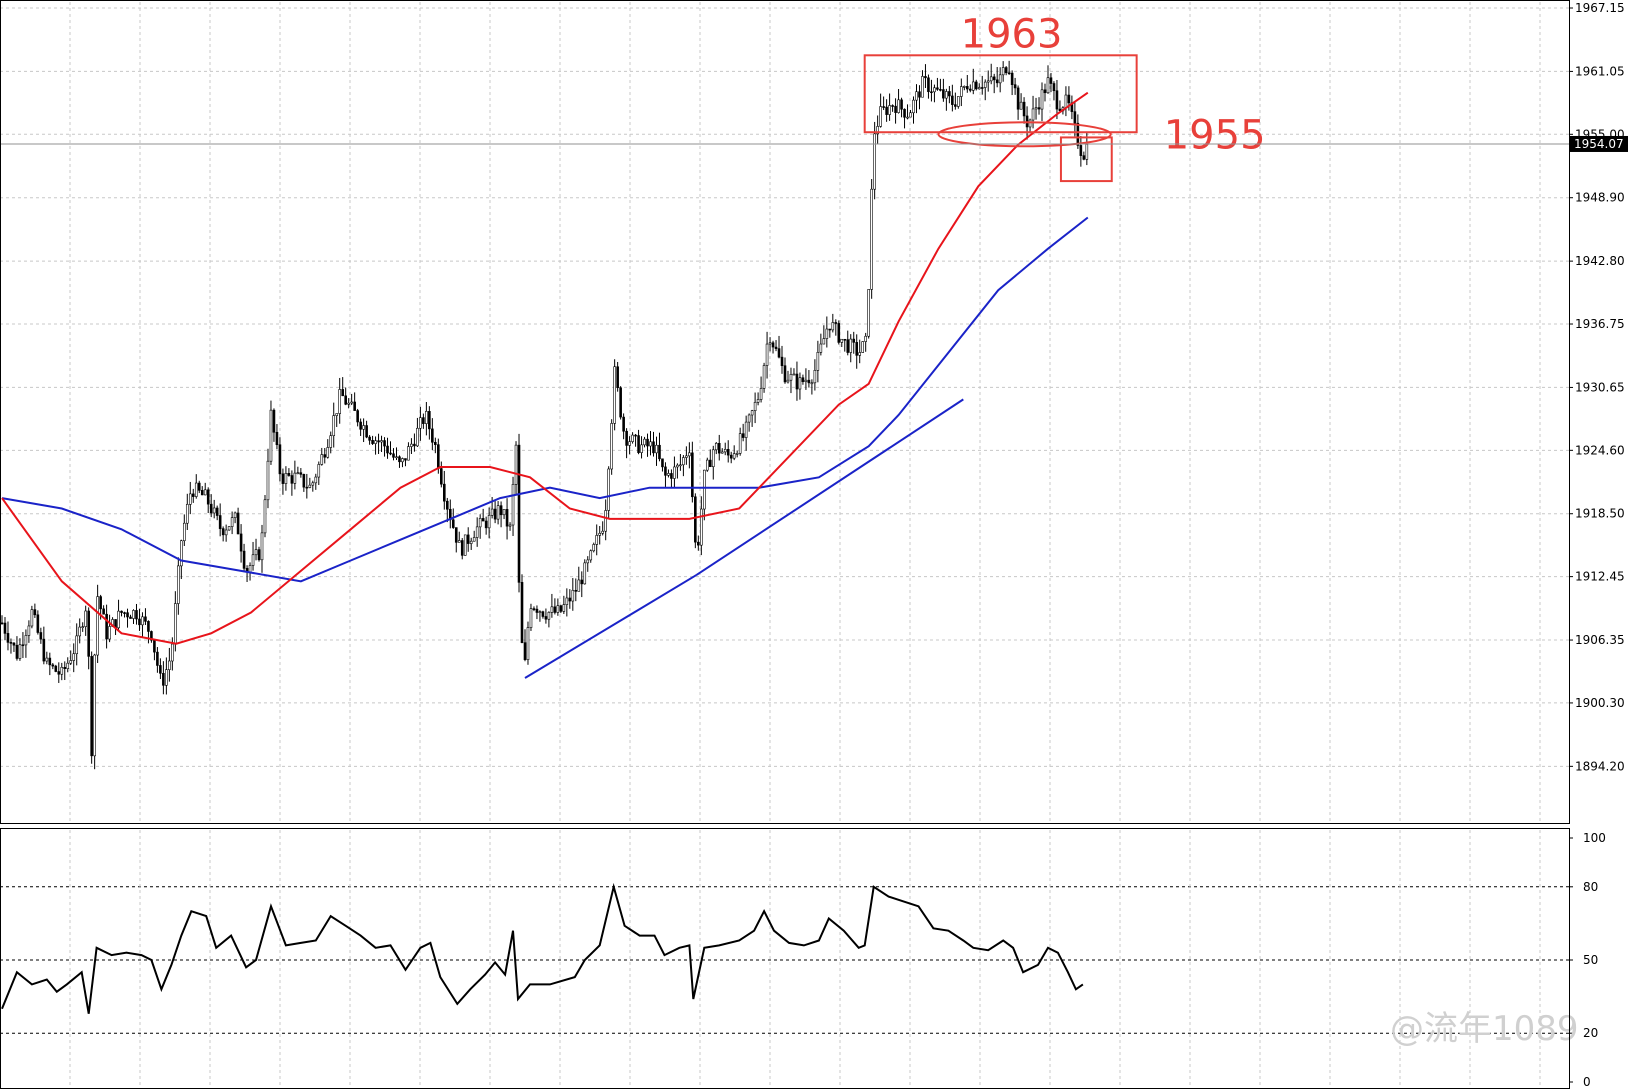  What do you see at coordinates (1600, 766) in the screenshot?
I see `price-tick-label-12: 1894.20` at bounding box center [1600, 766].